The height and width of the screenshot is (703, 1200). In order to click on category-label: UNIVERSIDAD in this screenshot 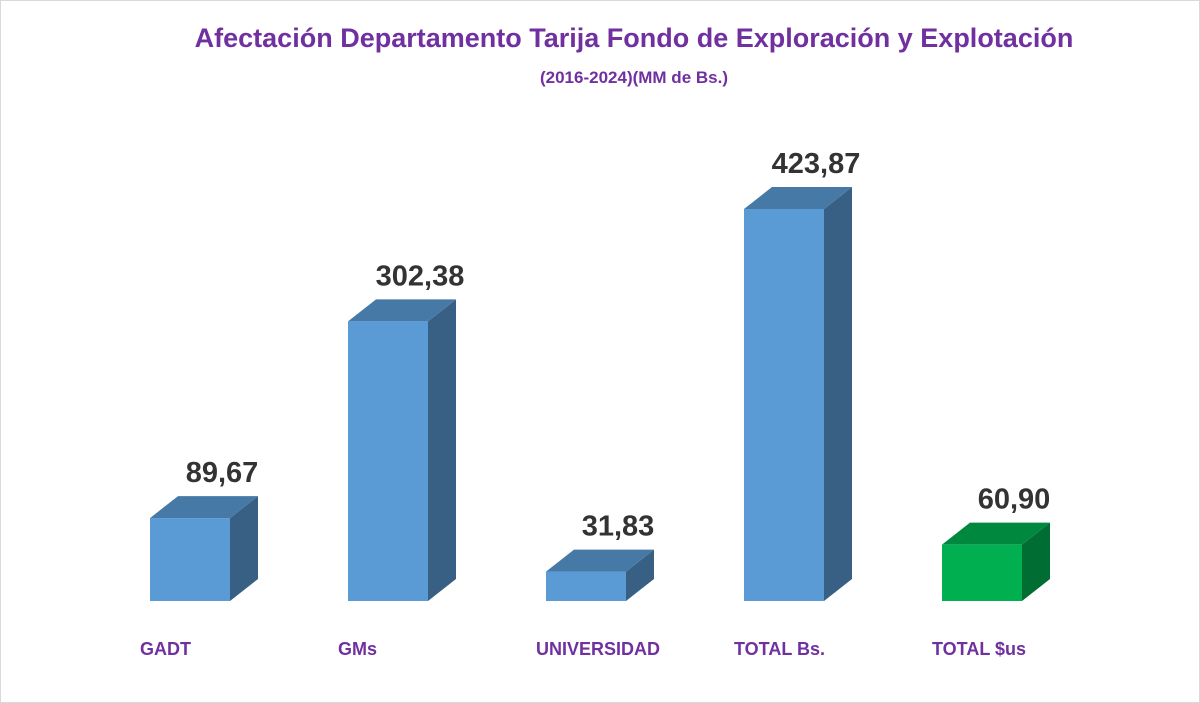, I will do `click(598, 649)`.